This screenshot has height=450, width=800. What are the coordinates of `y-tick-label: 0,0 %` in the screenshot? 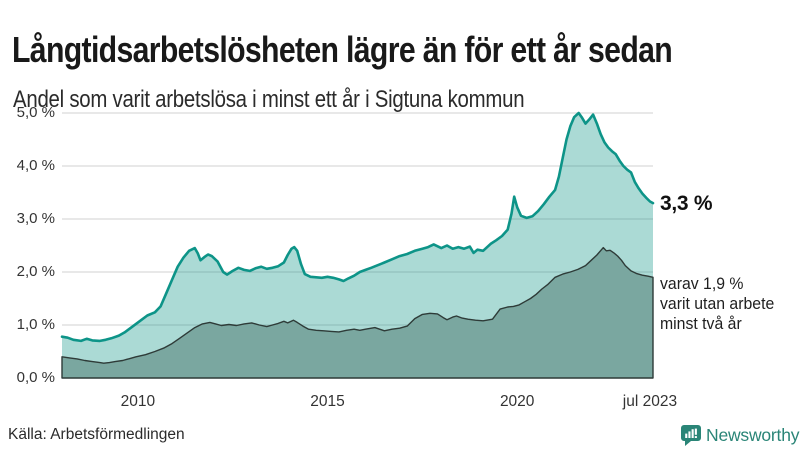 It's located at (35, 377).